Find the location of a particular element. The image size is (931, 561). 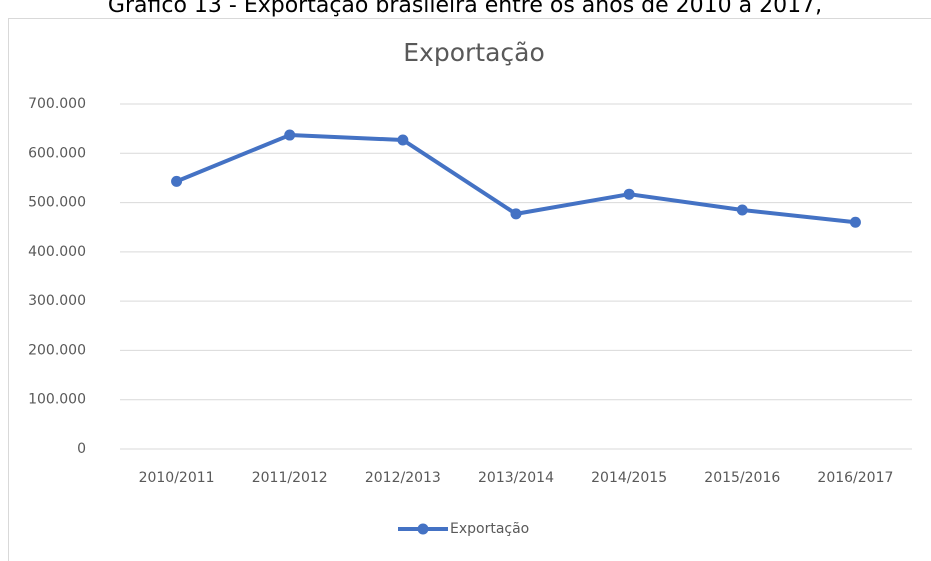

y-tick-label: 200.000 is located at coordinates (57, 350).